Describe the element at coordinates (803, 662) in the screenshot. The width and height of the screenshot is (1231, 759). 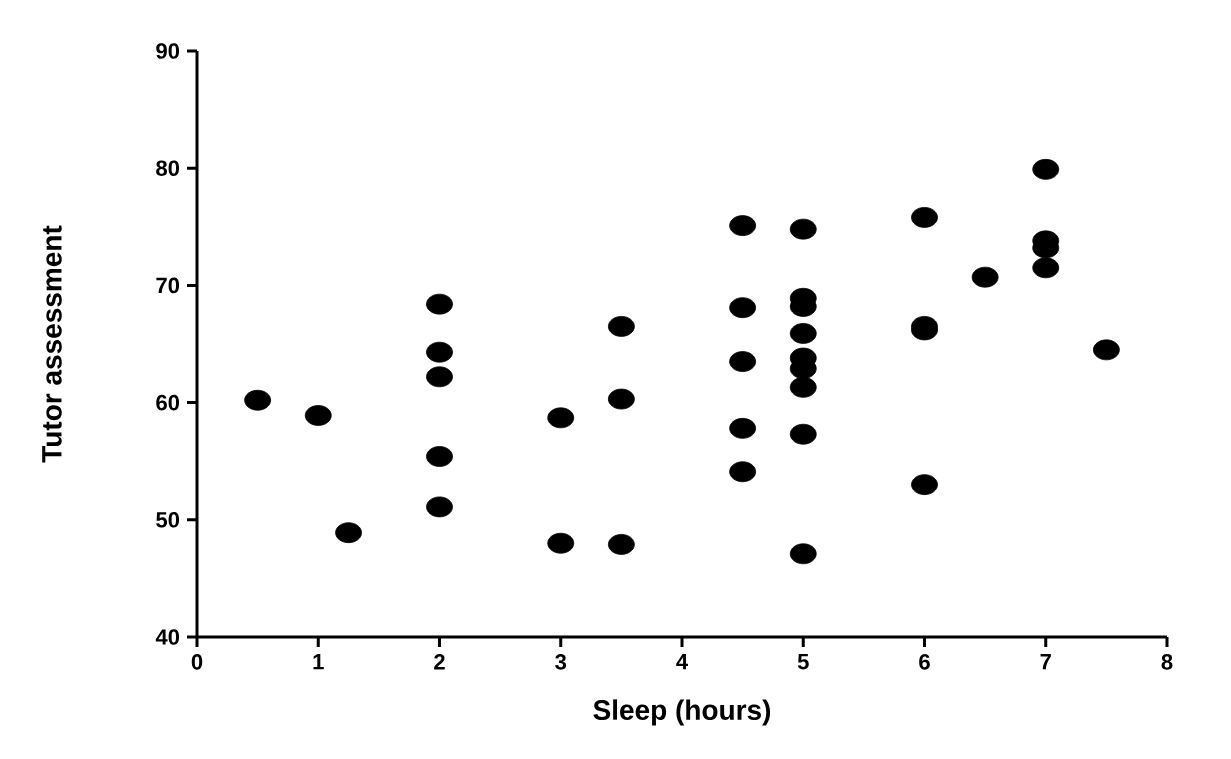
I see `x-tick-label: 5` at that location.